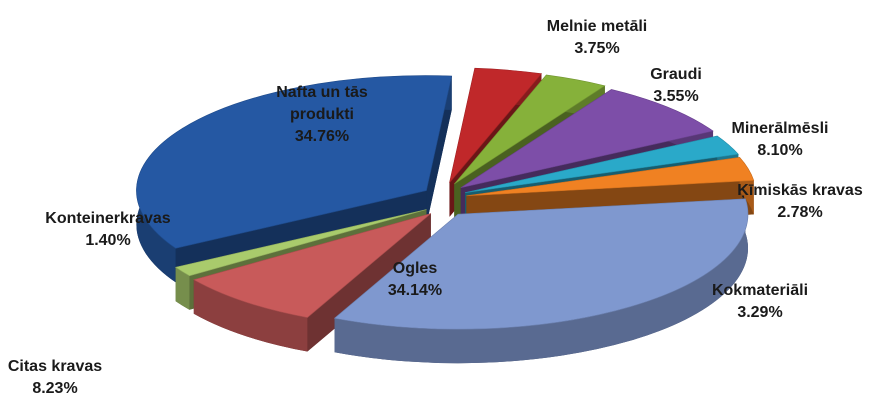 The image size is (893, 402). What do you see at coordinates (676, 74) in the screenshot?
I see `category-label: Graudi` at bounding box center [676, 74].